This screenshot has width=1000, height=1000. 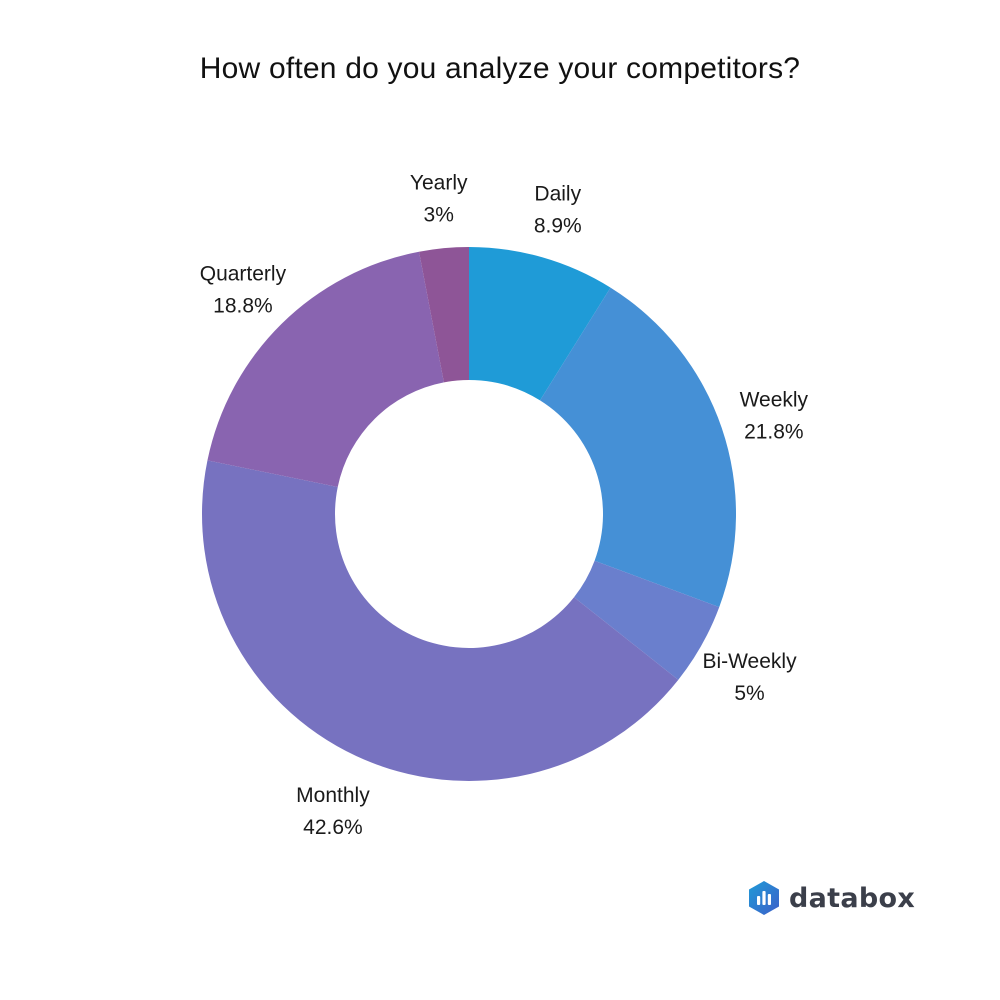 I want to click on slice-value-yearly: 3%, so click(x=439, y=214).